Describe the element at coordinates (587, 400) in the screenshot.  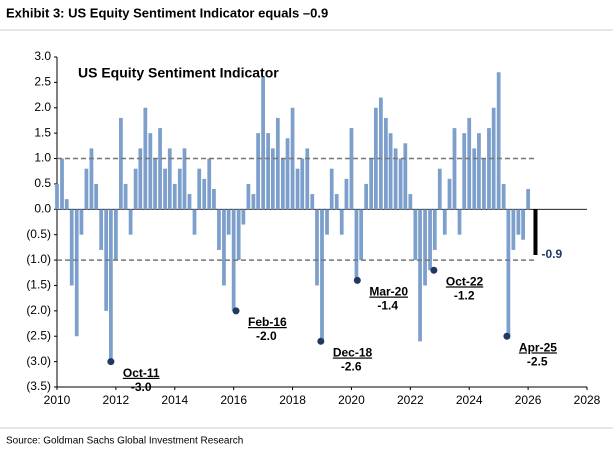
I see `x-tick-label: 2028` at that location.